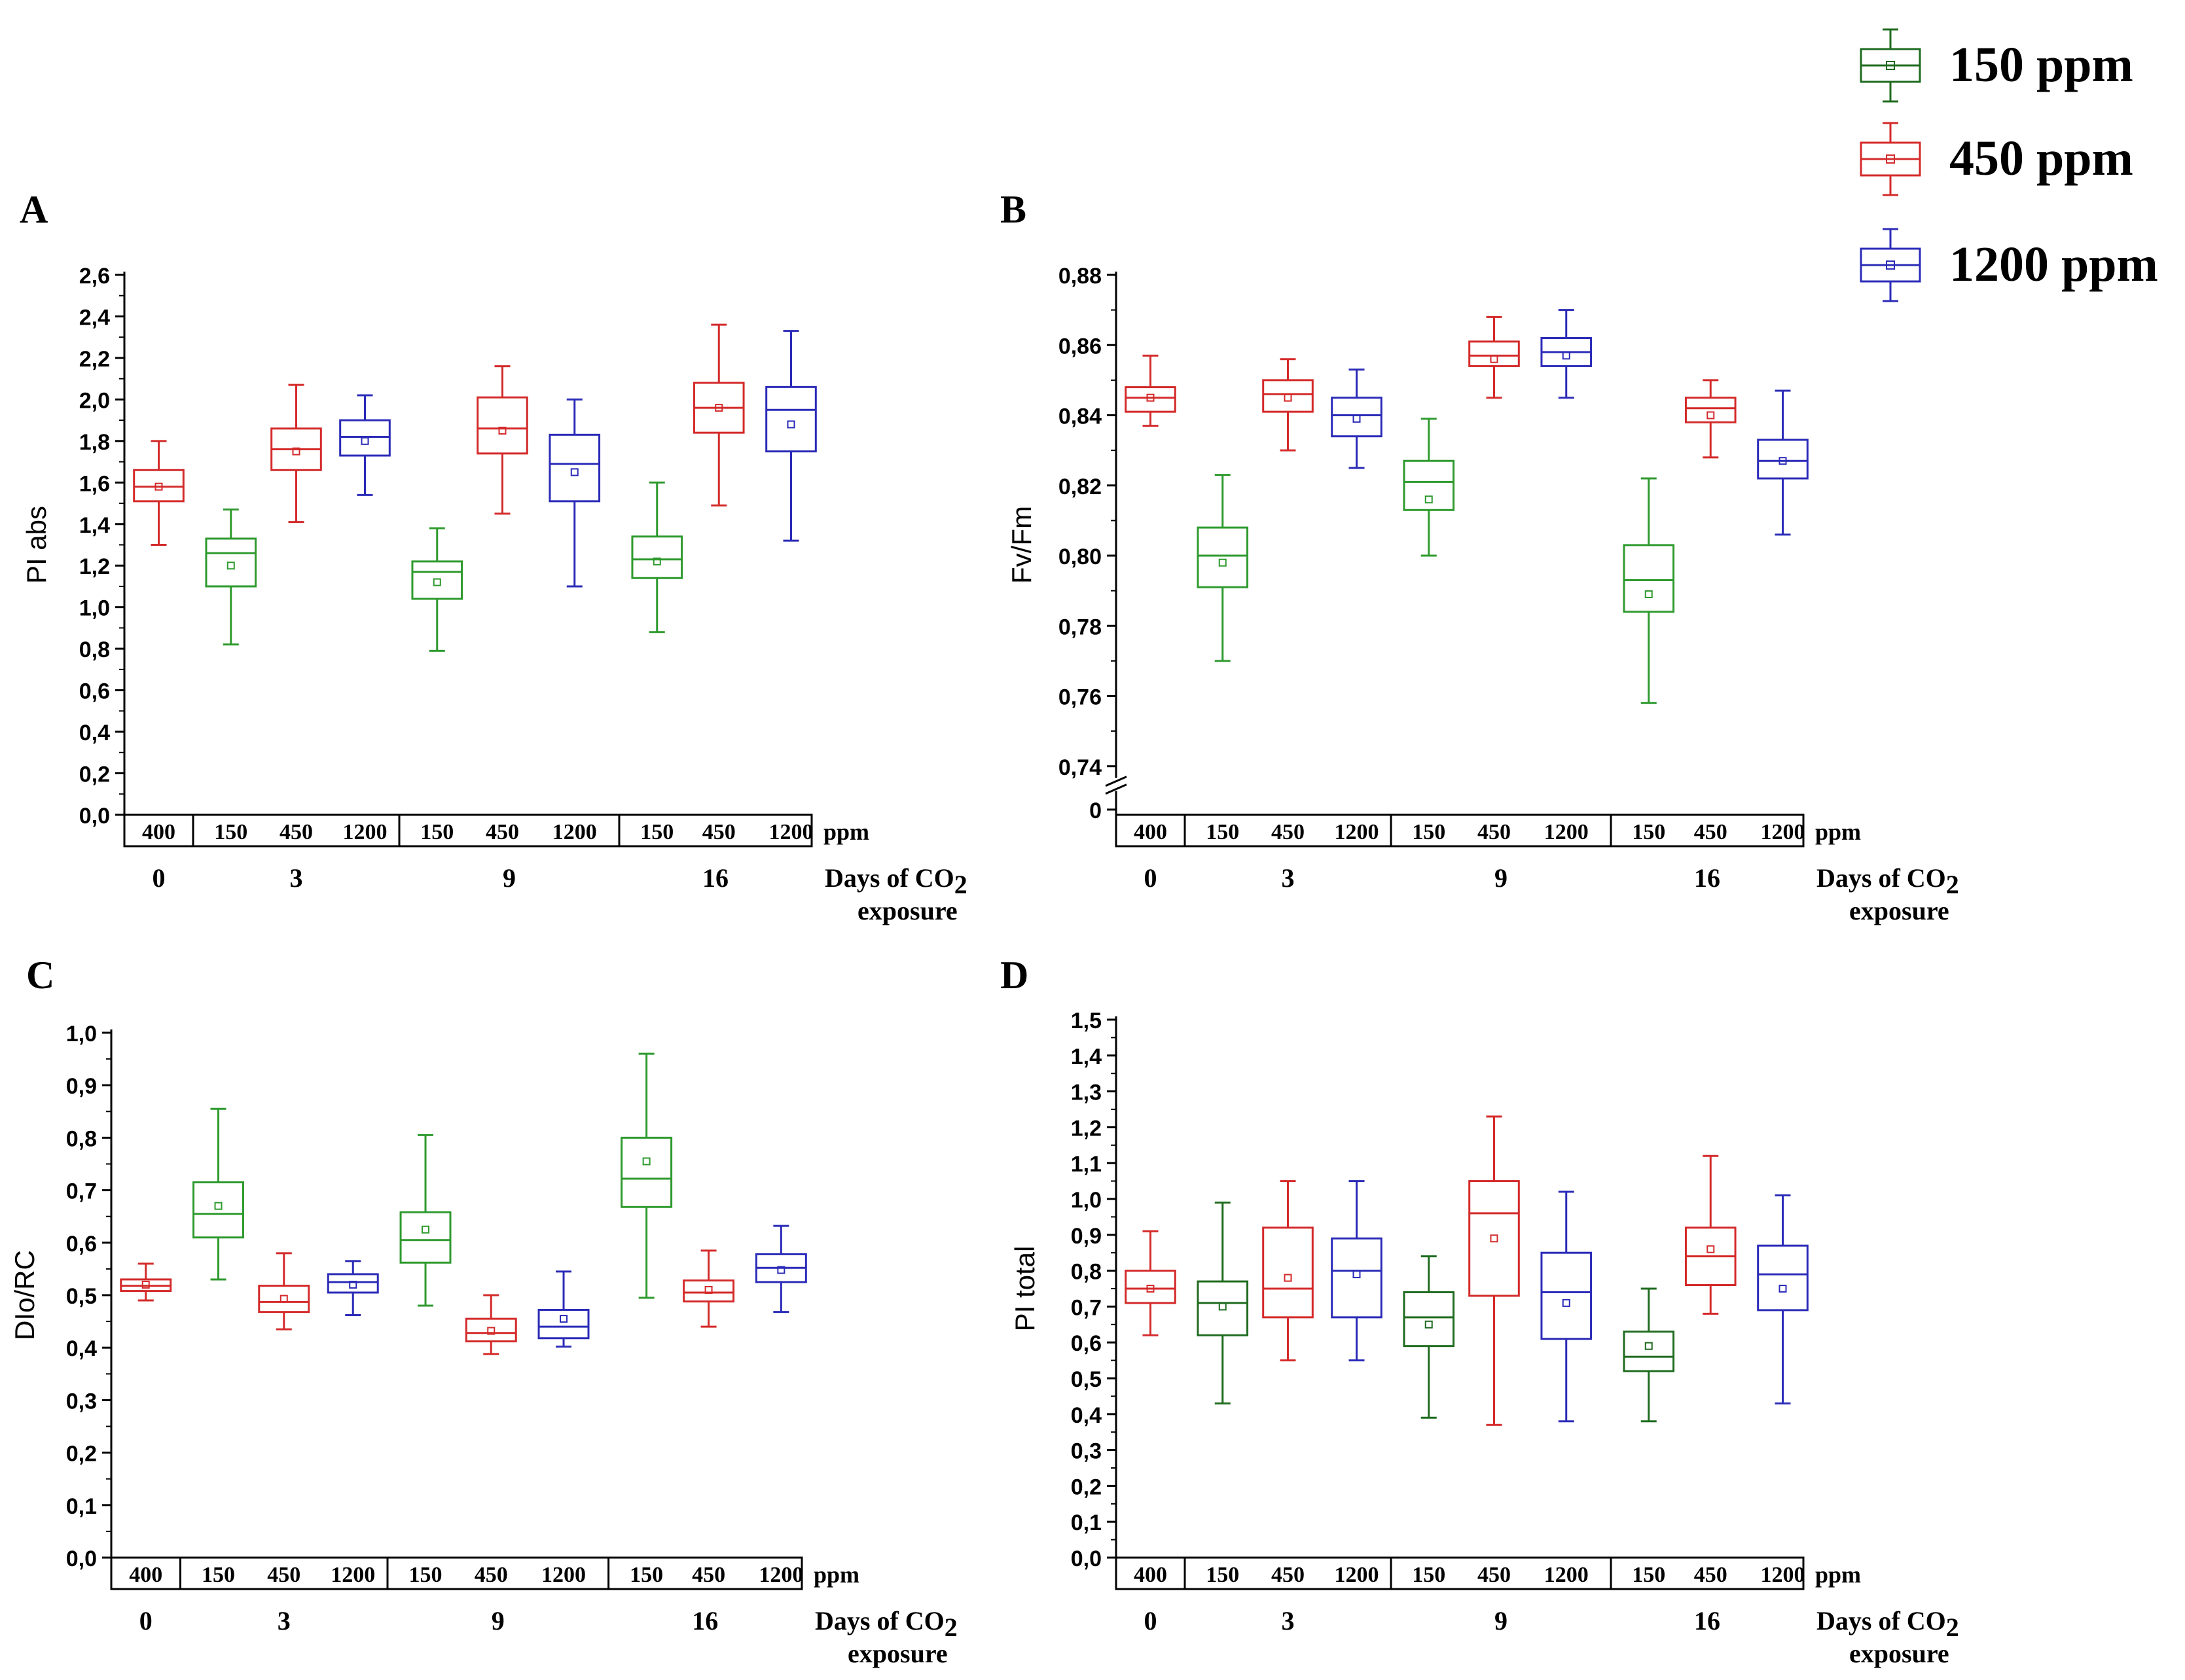  What do you see at coordinates (2041, 158) in the screenshot?
I see `legend-label: 450 ppm` at bounding box center [2041, 158].